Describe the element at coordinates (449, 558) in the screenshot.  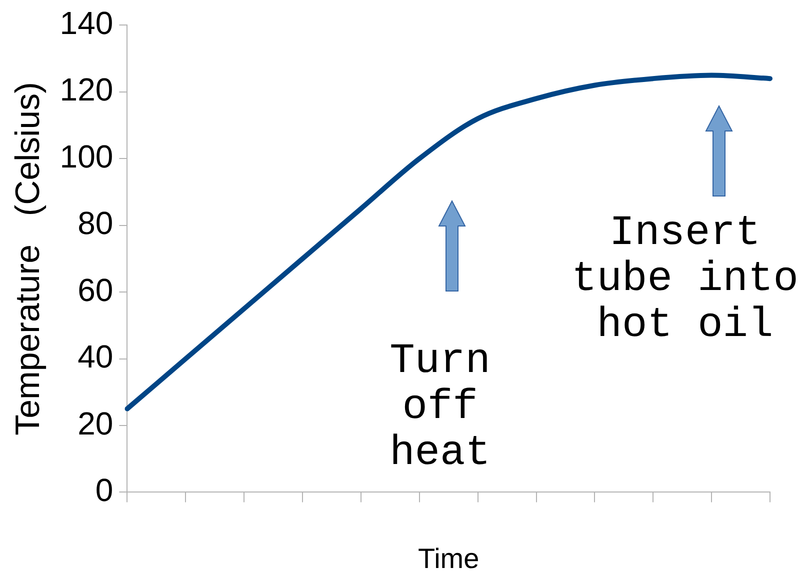
I see `x-axis-title: Time` at that location.